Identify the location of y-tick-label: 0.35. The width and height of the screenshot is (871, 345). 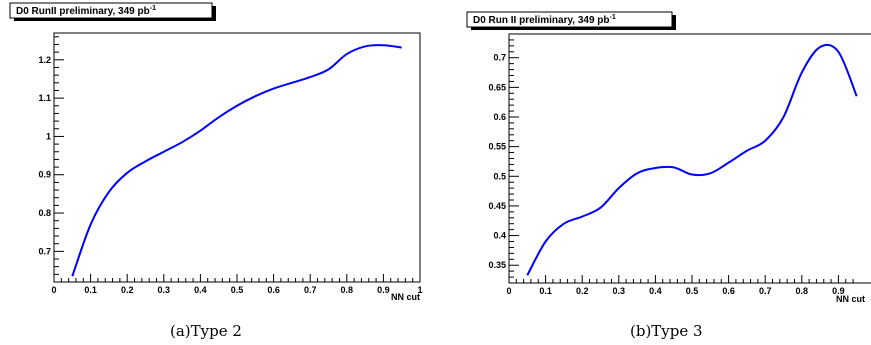
(497, 265).